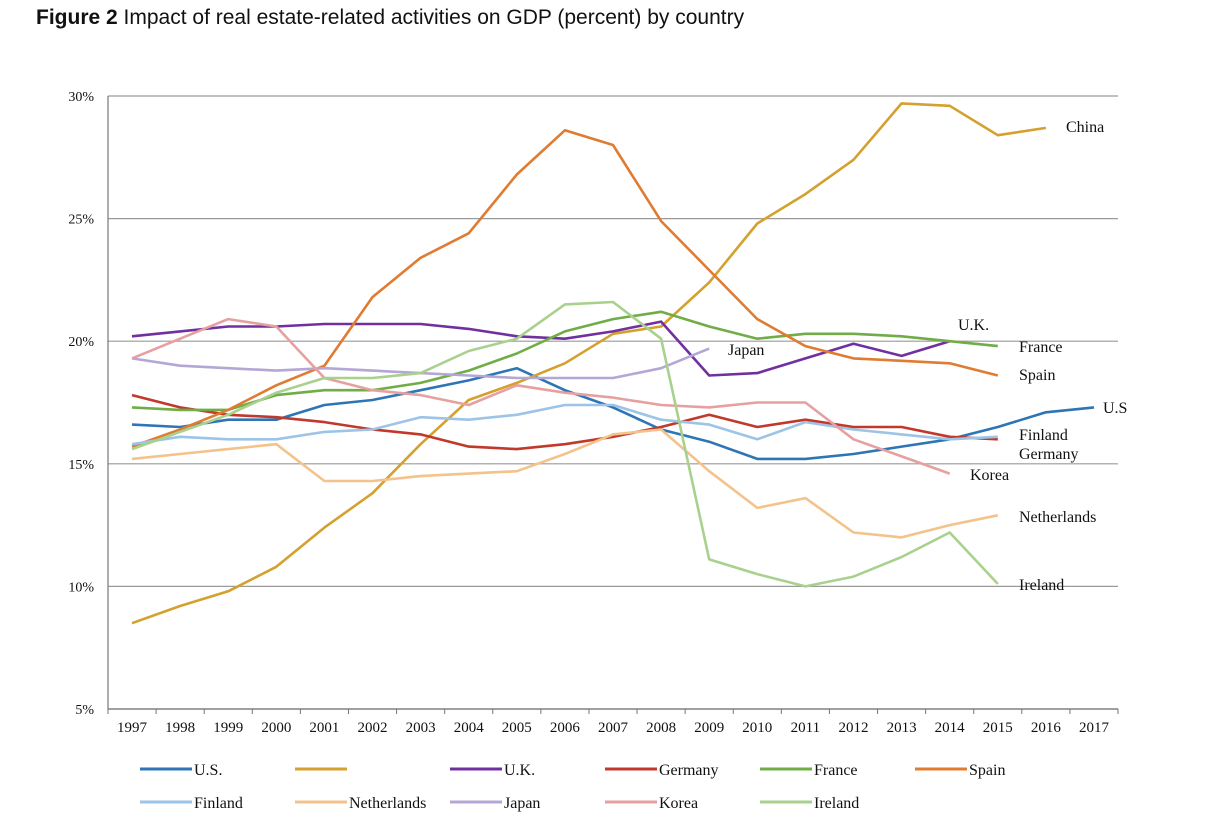 This screenshot has width=1224, height=840. What do you see at coordinates (81, 342) in the screenshot?
I see `y-tick-label: 20%` at bounding box center [81, 342].